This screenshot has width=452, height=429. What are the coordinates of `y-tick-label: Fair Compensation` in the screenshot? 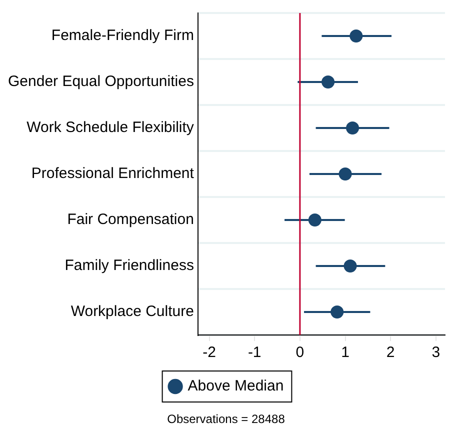 It's located at (130, 219).